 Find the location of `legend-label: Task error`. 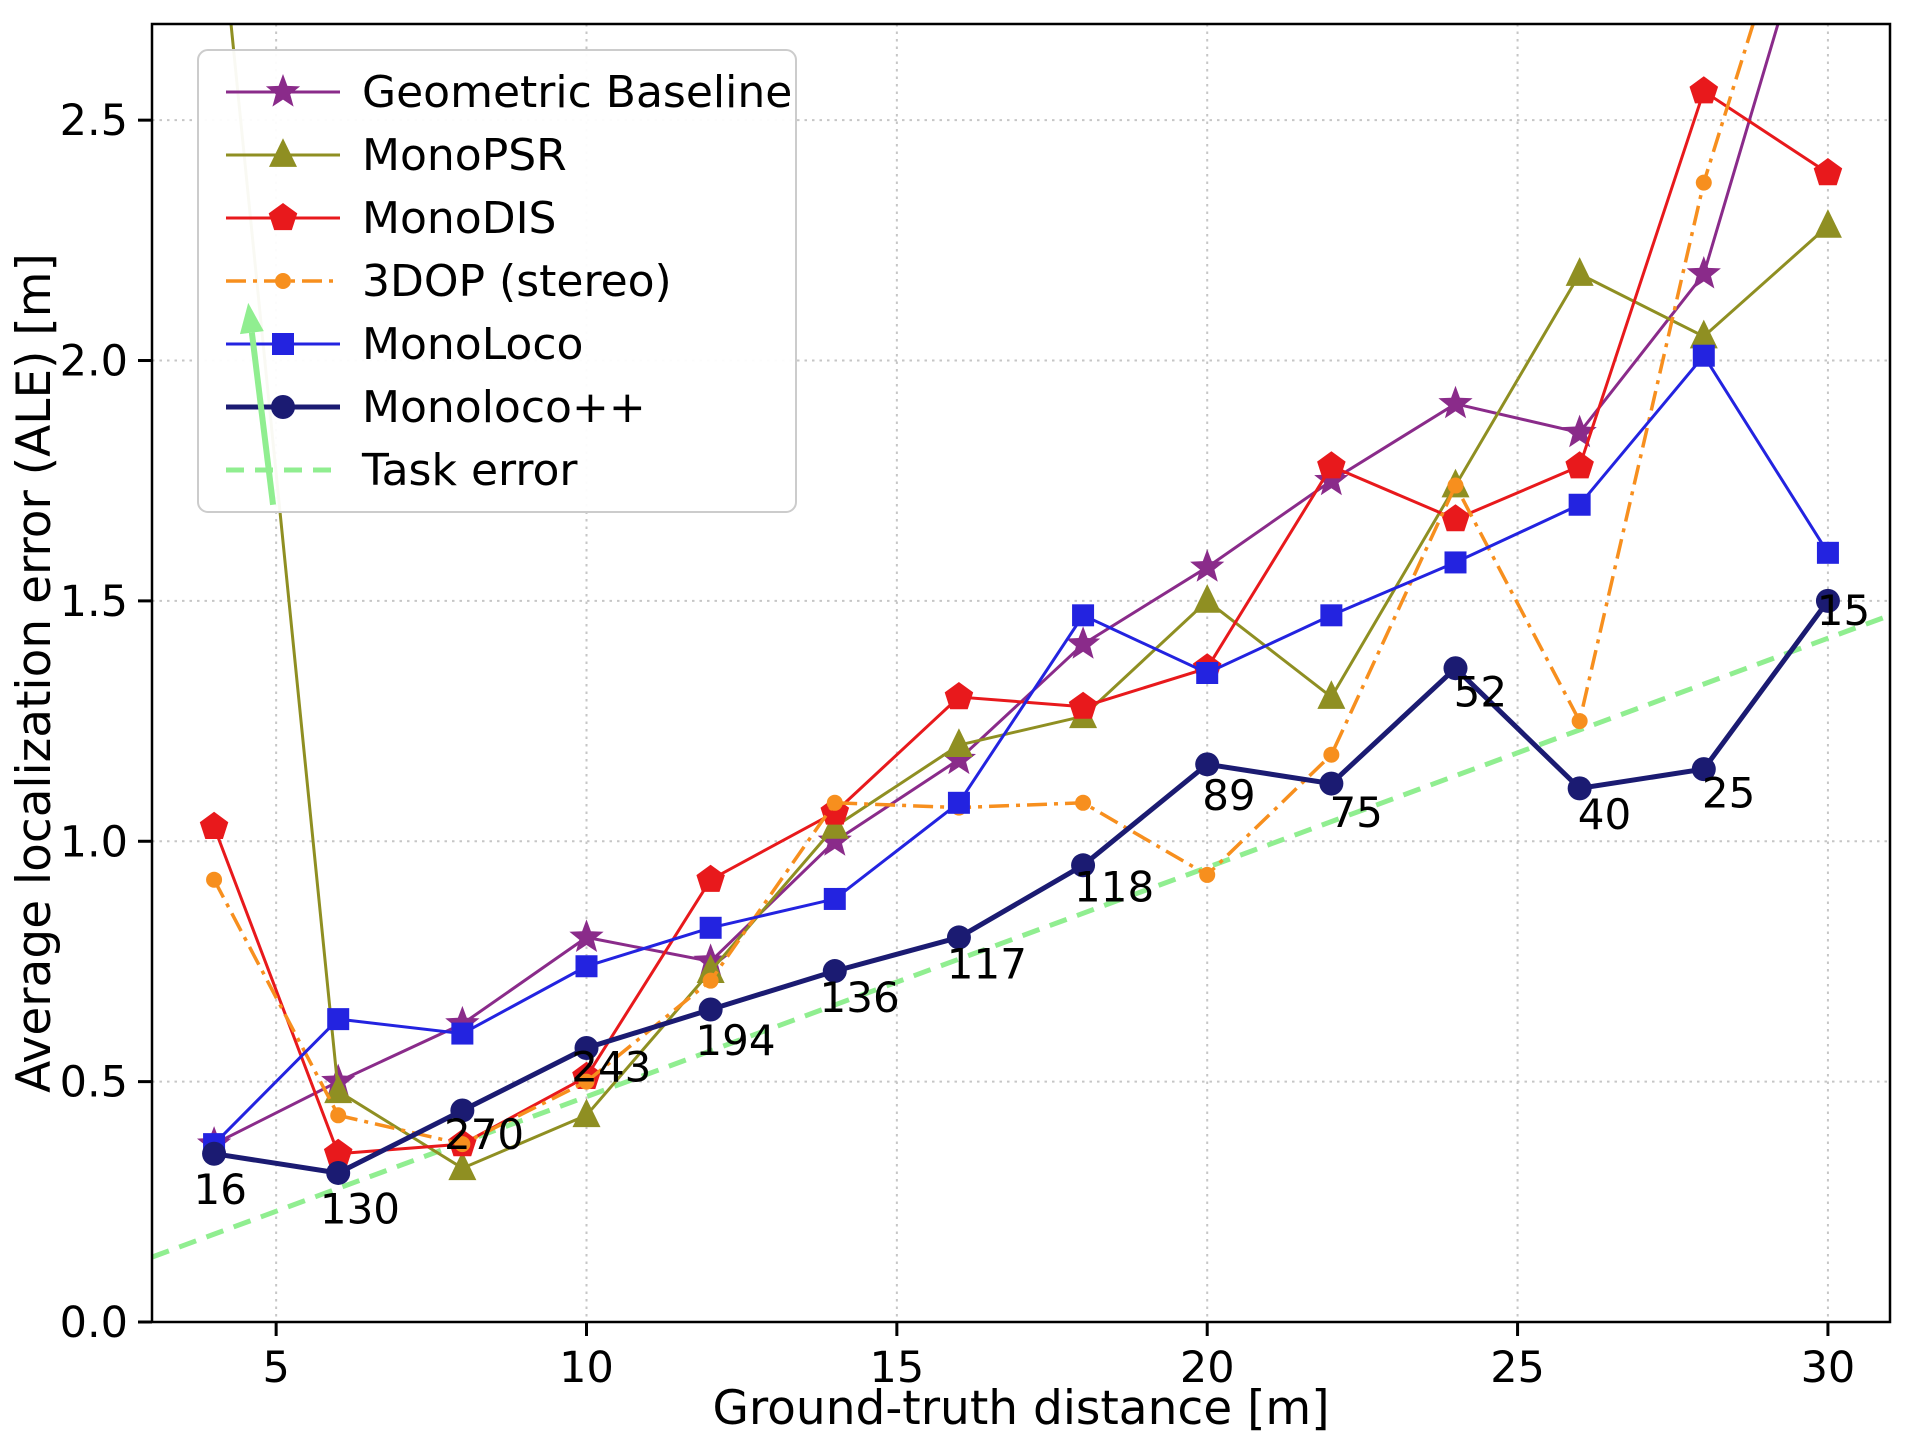

legend-label: Task error is located at coordinates (469, 470).